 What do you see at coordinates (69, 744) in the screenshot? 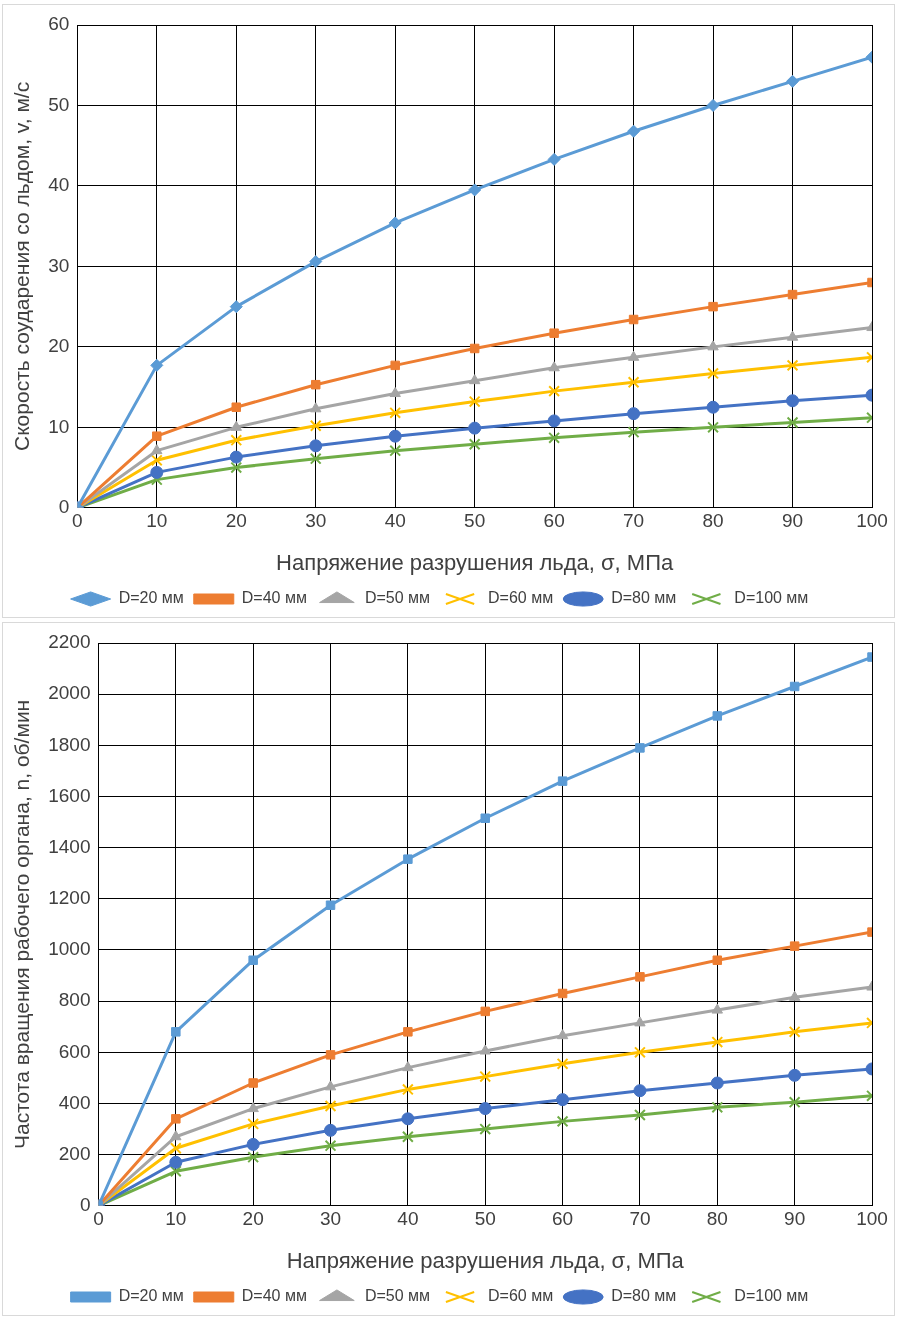
I see `y-tick-label: 1800` at bounding box center [69, 744].